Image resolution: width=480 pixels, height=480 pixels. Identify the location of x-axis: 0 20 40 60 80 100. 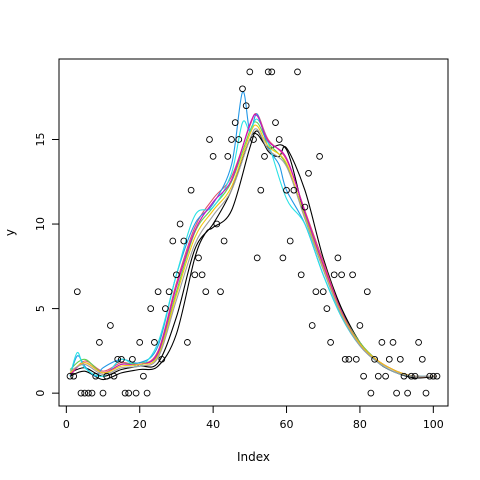
(253, 418).